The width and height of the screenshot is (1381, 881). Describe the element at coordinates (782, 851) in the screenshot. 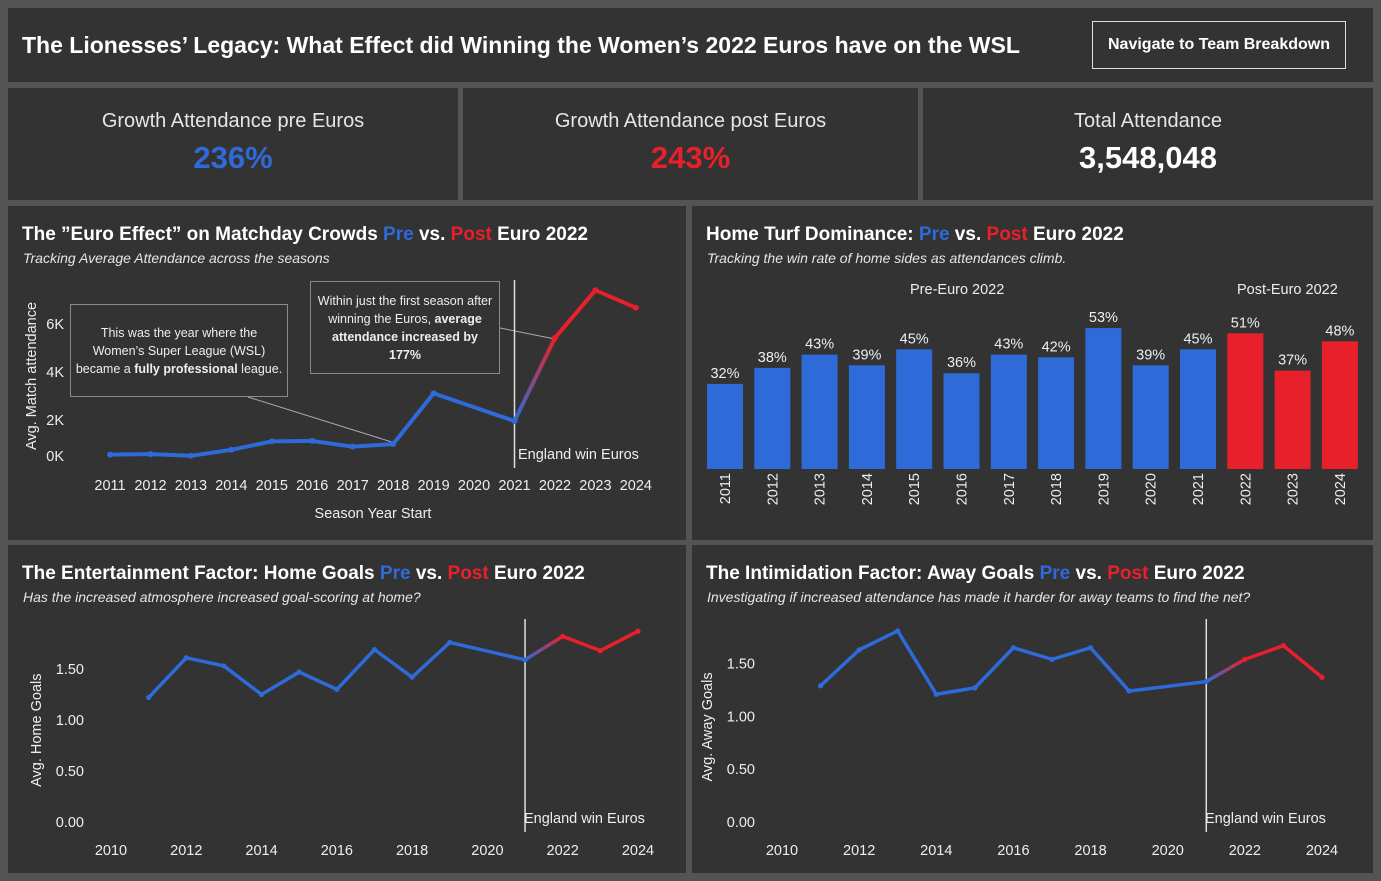

I see `x-tick-label: 2010` at that location.